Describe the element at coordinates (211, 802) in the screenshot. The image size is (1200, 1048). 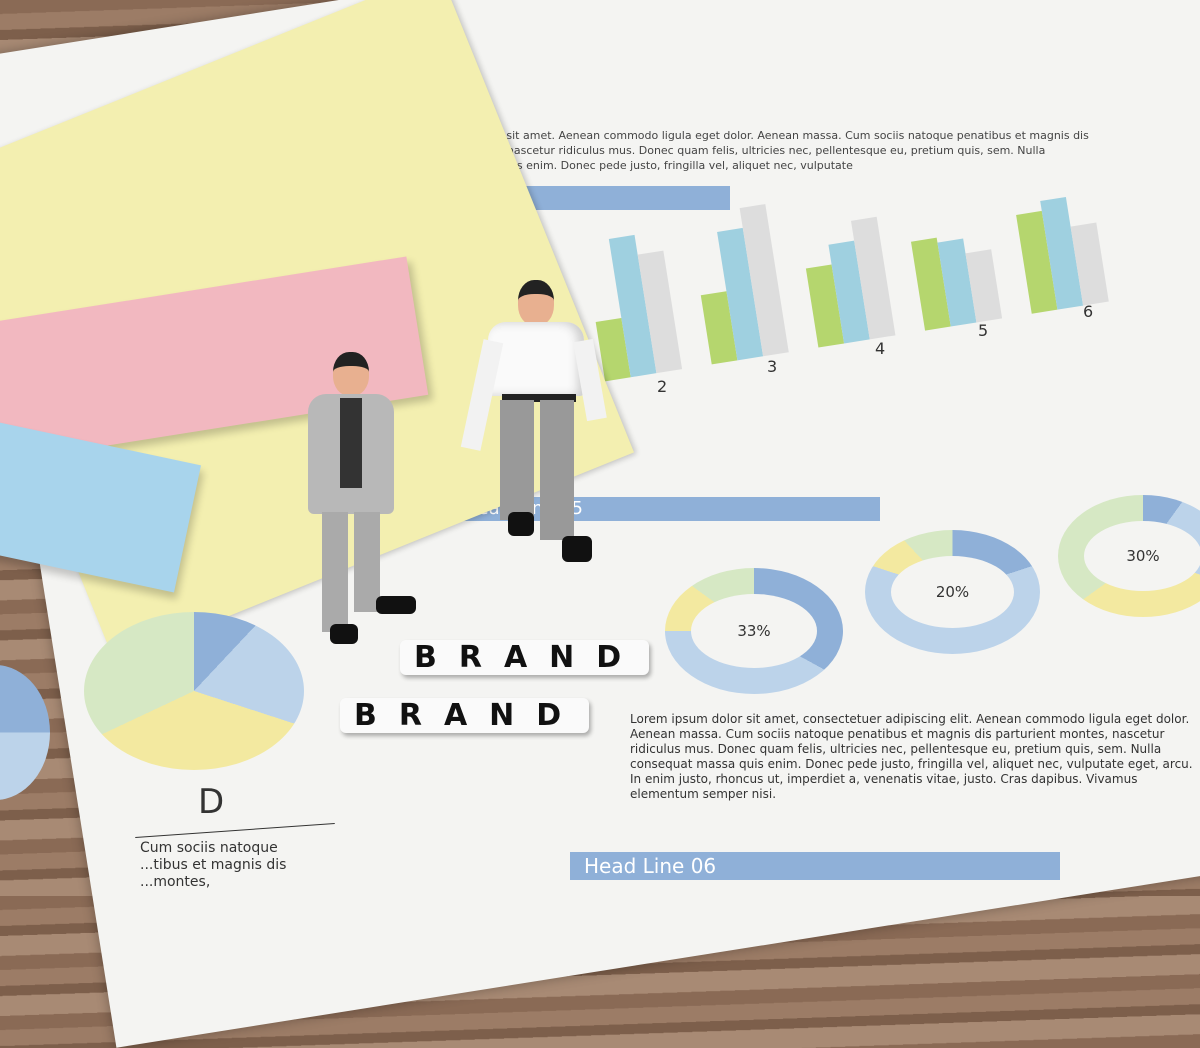
I see `pie-label: D` at that location.